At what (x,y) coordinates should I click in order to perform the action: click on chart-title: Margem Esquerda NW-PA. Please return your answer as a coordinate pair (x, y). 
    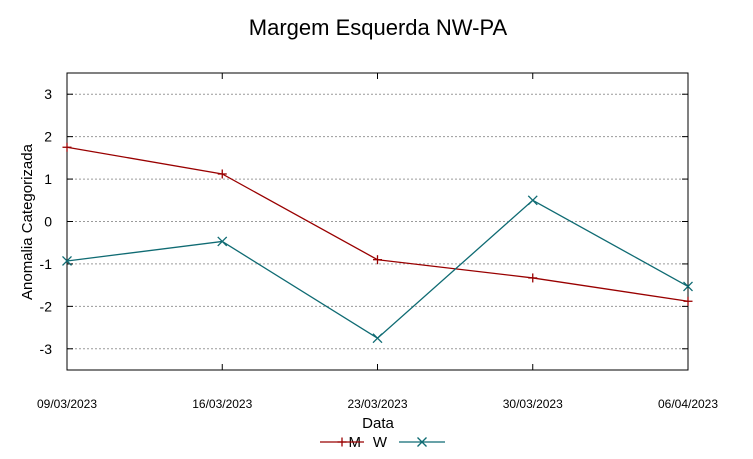
    Looking at the image, I should click on (378, 27).